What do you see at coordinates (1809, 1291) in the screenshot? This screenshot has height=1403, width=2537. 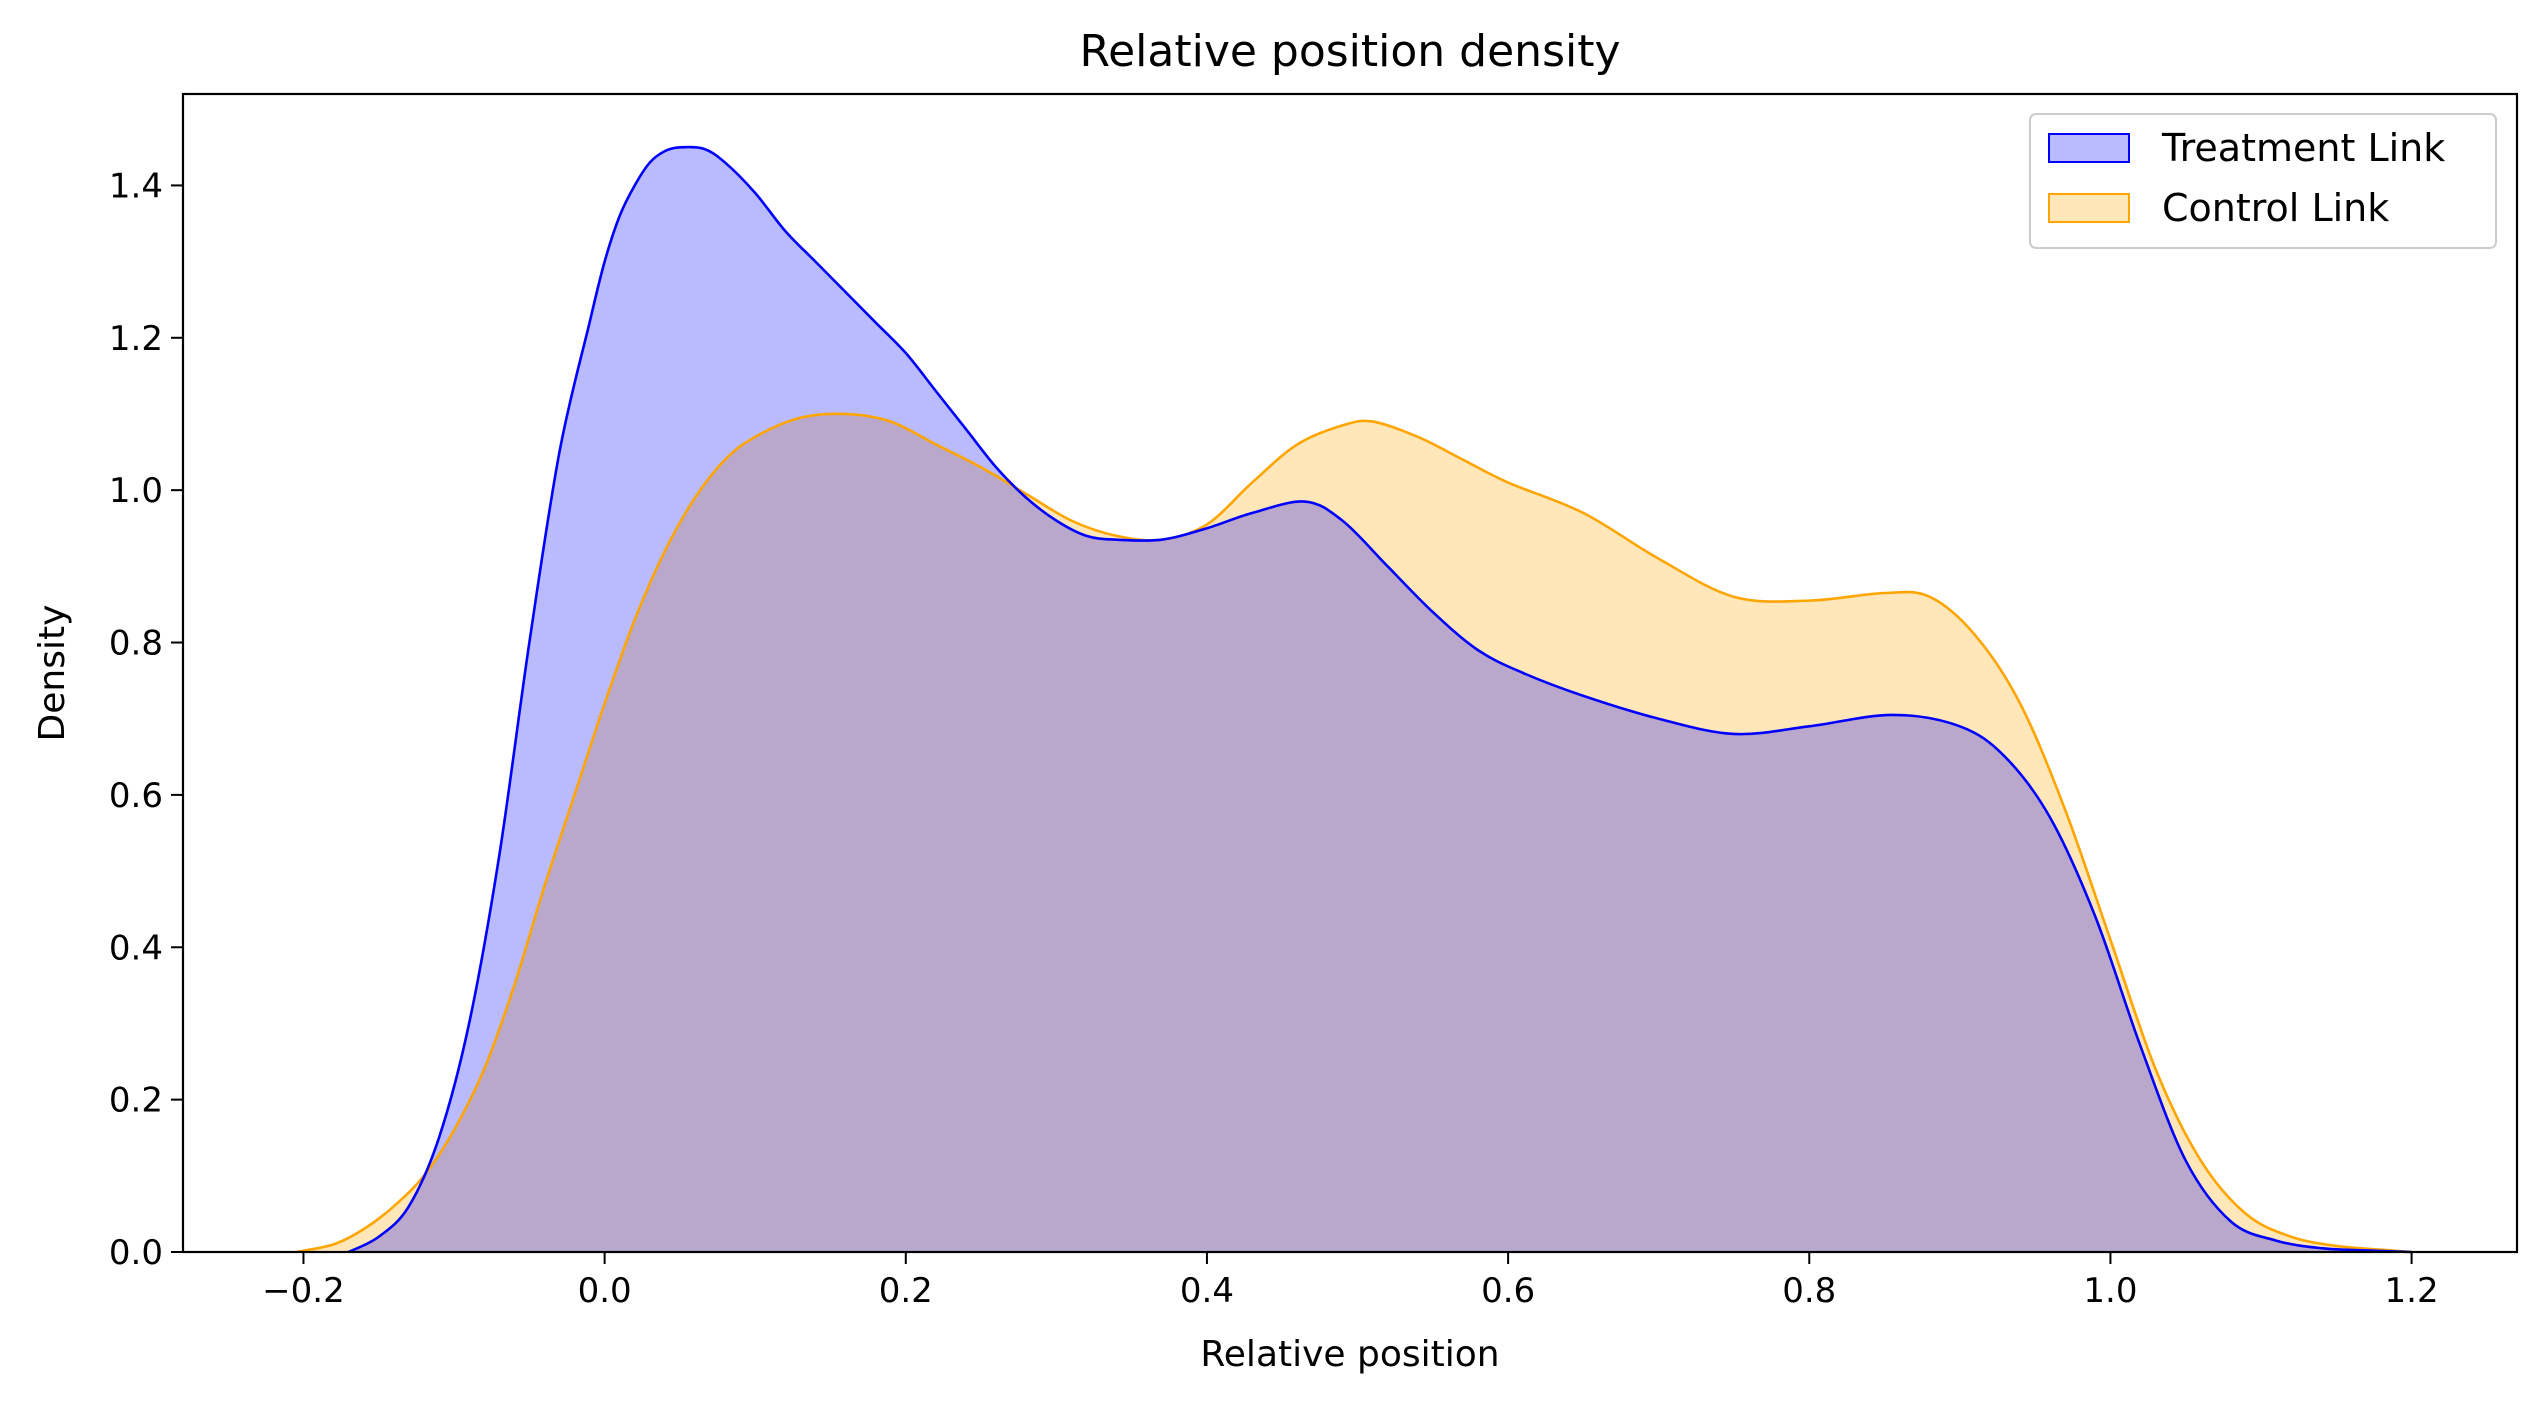 I see `x-tick-label: 0.8` at bounding box center [1809, 1291].